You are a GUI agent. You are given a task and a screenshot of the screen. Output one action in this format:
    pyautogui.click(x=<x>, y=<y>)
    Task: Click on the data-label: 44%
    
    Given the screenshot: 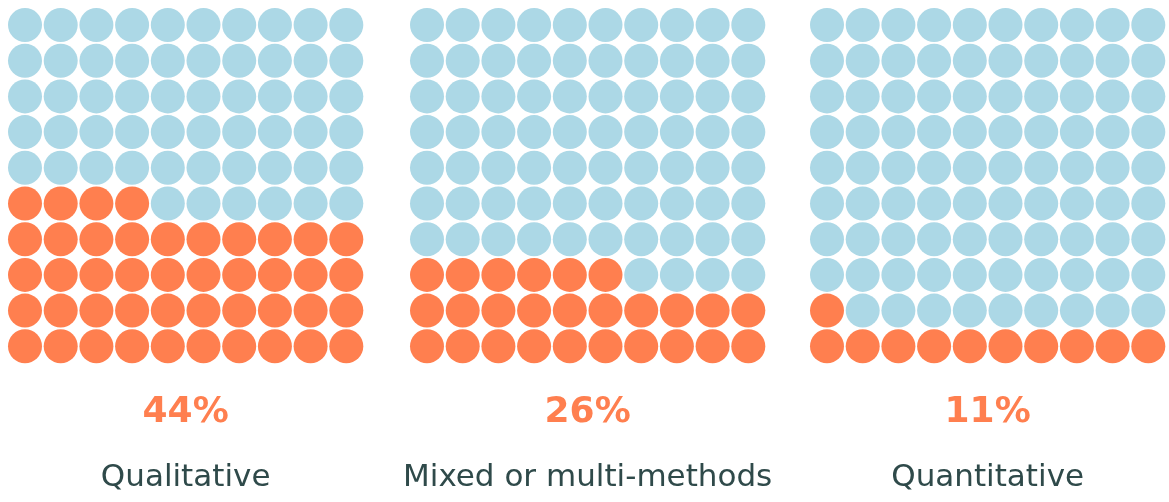 What is the action you would take?
    pyautogui.click(x=185, y=409)
    